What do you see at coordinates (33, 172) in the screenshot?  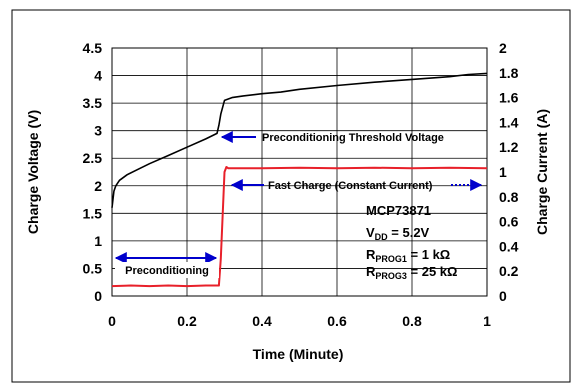 I see `y-axis-left-label: Charge Voltage (V)` at bounding box center [33, 172].